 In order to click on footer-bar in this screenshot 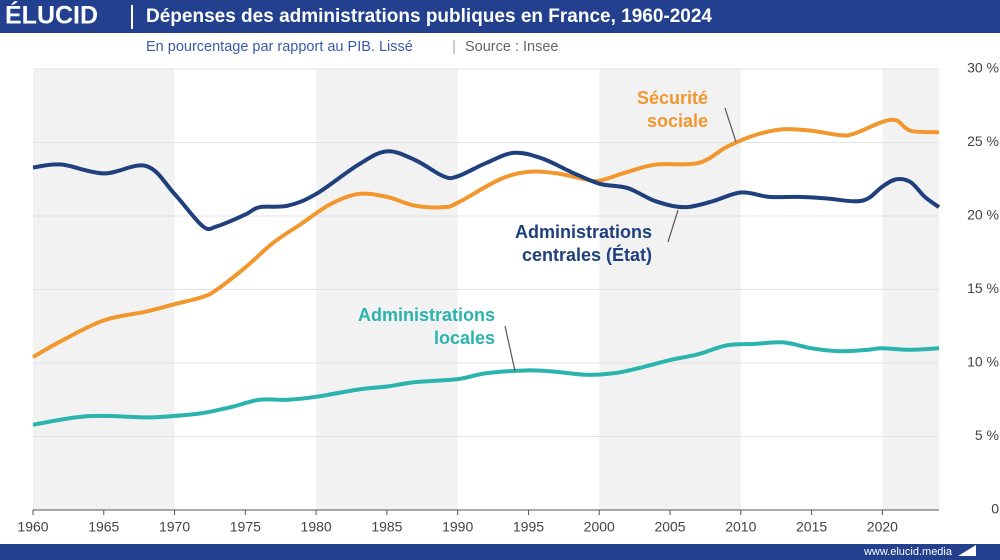, I will do `click(500, 552)`.